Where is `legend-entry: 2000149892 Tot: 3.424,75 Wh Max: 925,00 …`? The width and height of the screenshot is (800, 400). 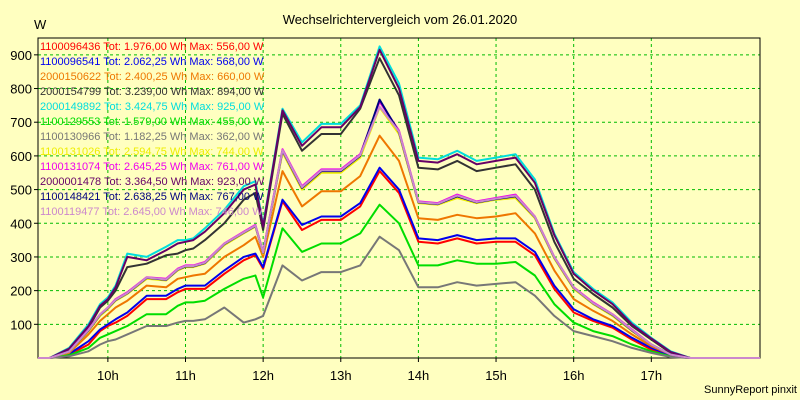
legend-entry: 2000149892 Tot: 3.424,75 Wh Max: 925,00 … is located at coordinates (152, 107).